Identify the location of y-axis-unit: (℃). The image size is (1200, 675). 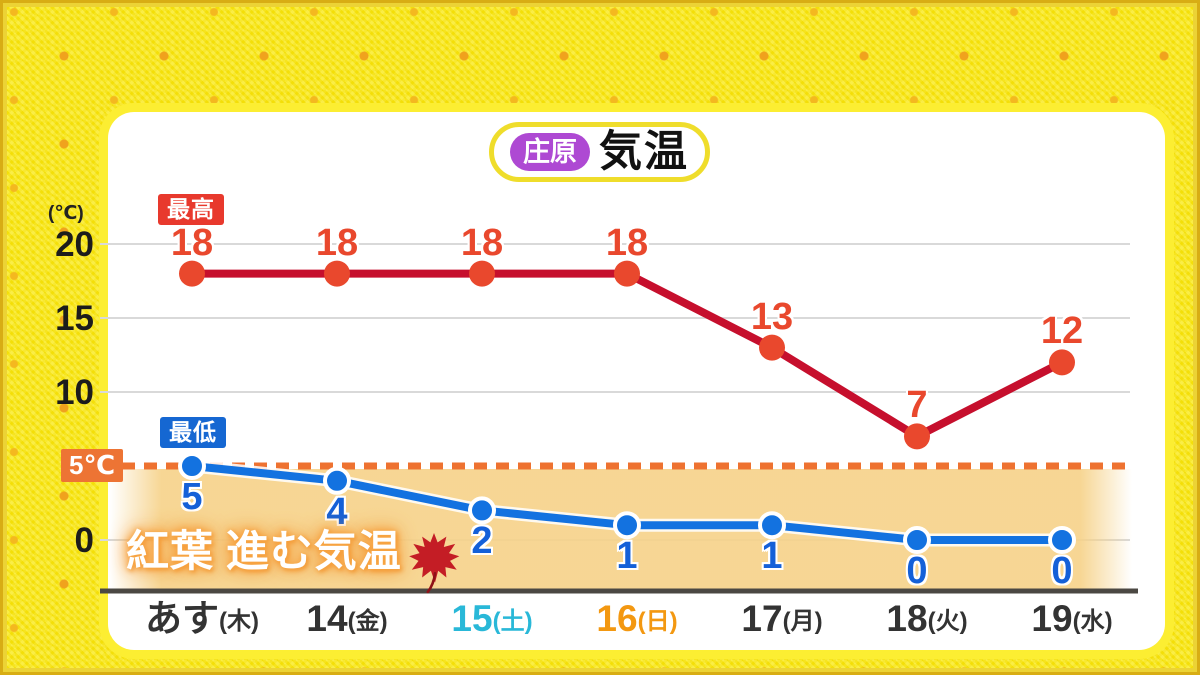
(66, 213).